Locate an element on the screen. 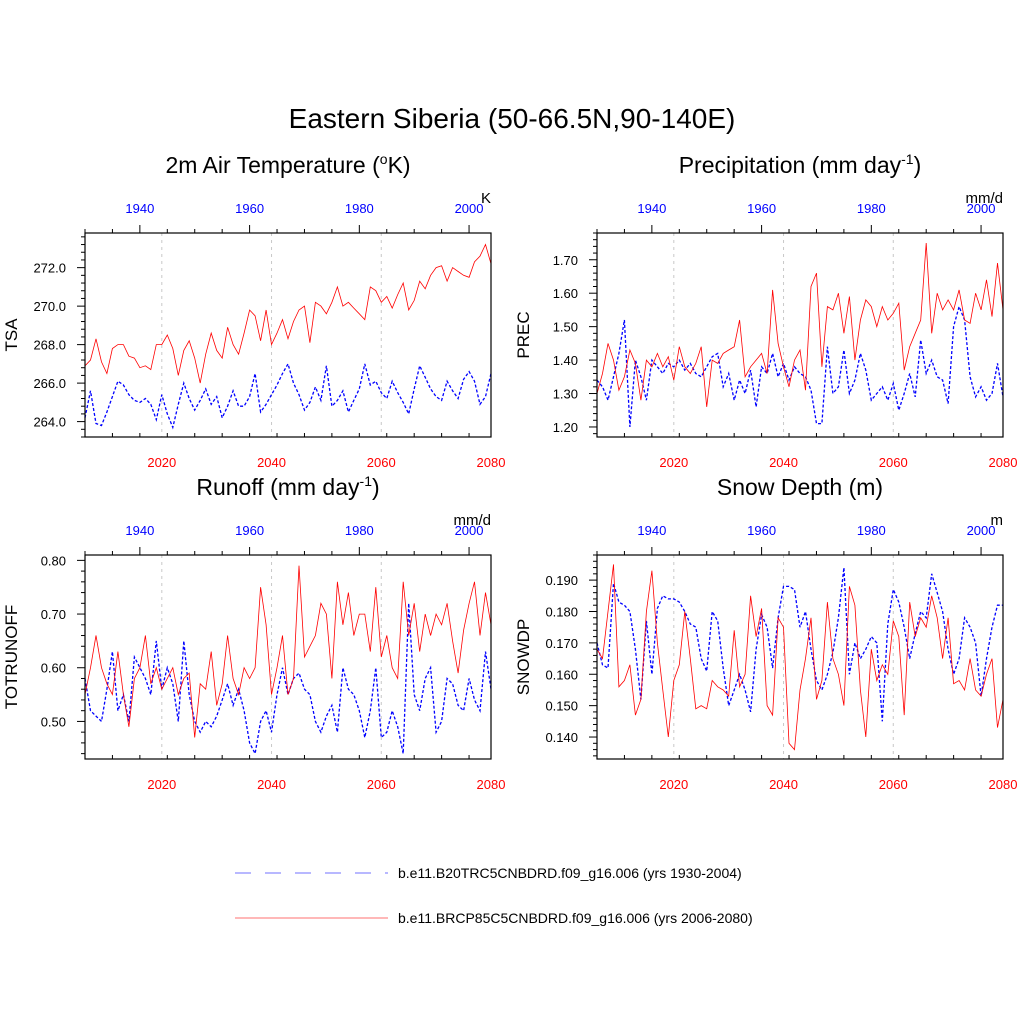 The height and width of the screenshot is (1024, 1024). y-axis-label: TSA is located at coordinates (11, 335).